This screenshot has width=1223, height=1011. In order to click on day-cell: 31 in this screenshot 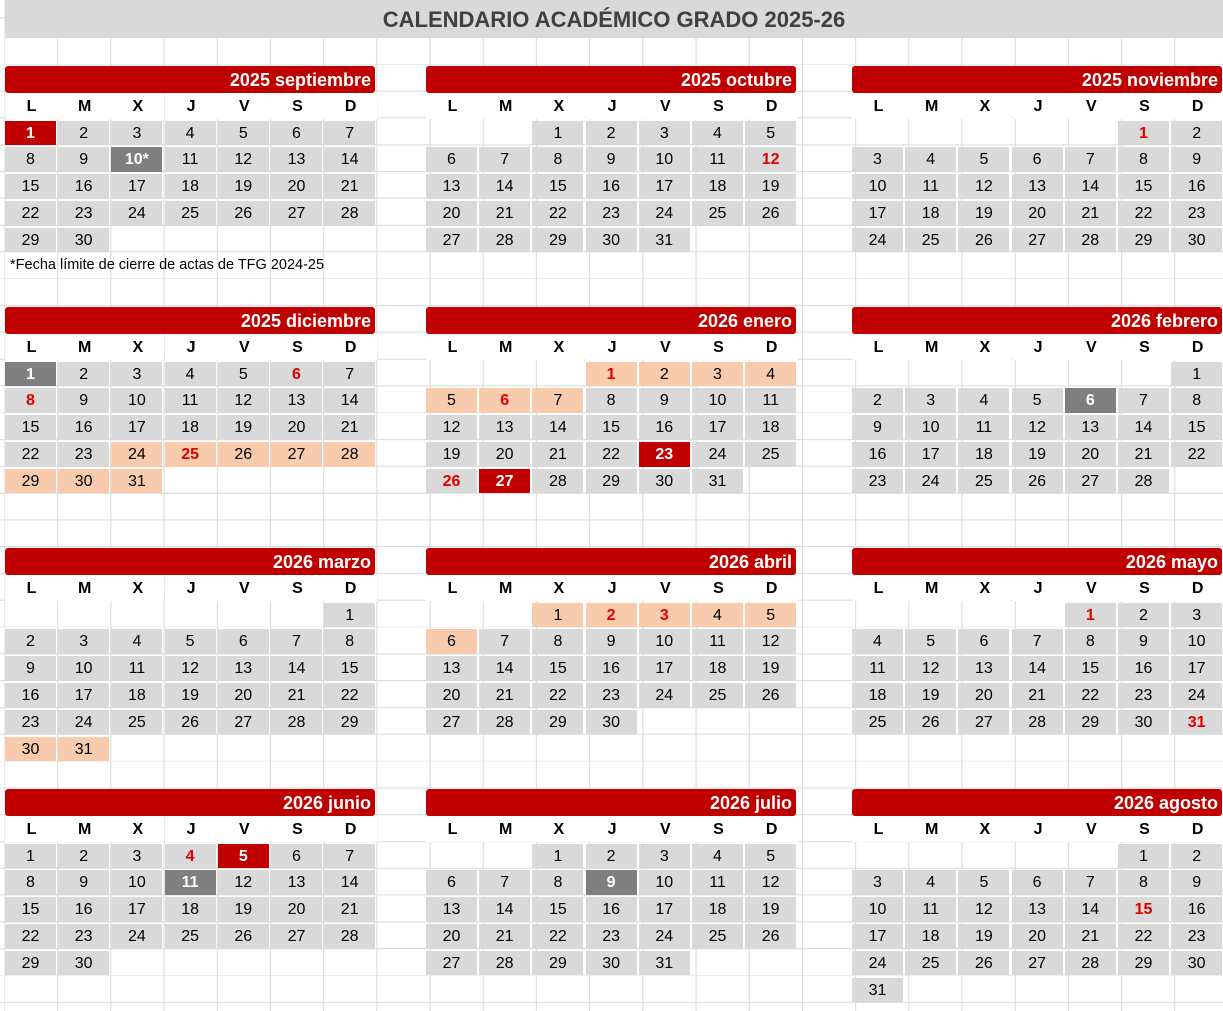, I will do `click(664, 963)`.